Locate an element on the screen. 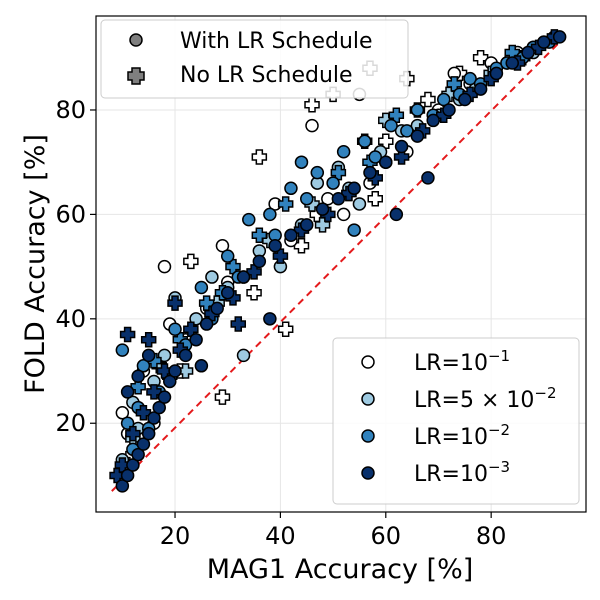 The image size is (600, 600). legend-color-label-exp-1: −2 is located at coordinates (545, 393).